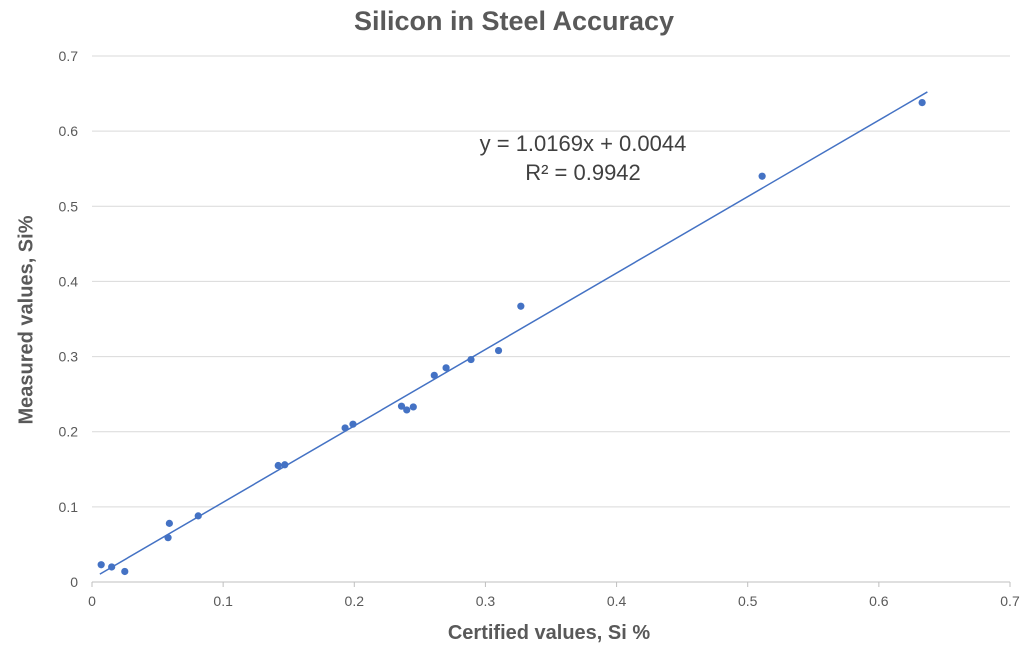  I want to click on r-squared-label: R² = 0.9942, so click(583, 172).